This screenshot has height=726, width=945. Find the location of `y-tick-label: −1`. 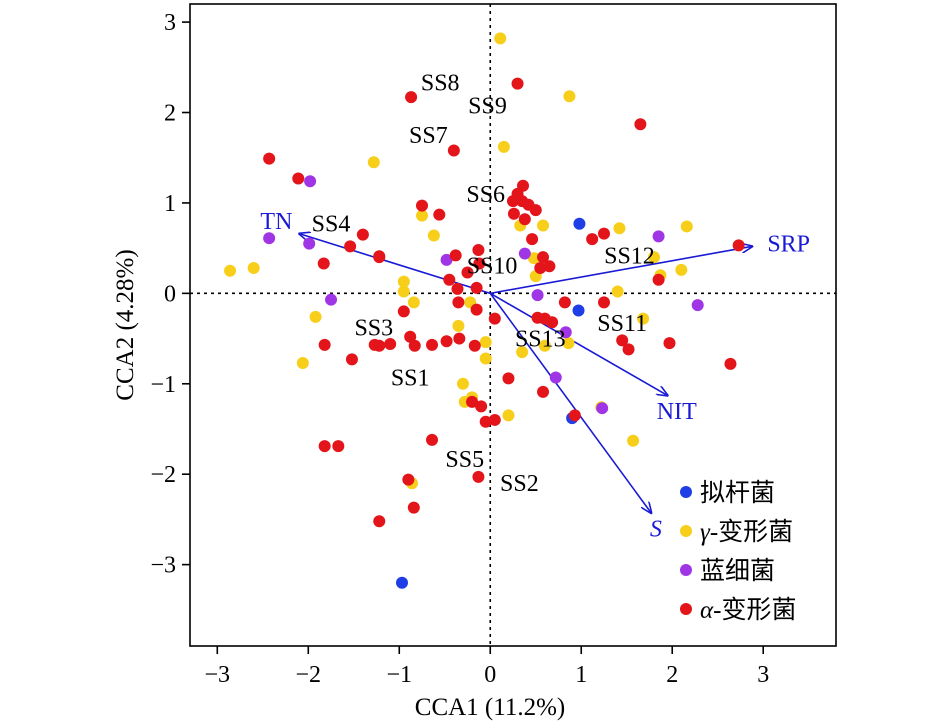

y-tick-label: −1 is located at coordinates (163, 385).